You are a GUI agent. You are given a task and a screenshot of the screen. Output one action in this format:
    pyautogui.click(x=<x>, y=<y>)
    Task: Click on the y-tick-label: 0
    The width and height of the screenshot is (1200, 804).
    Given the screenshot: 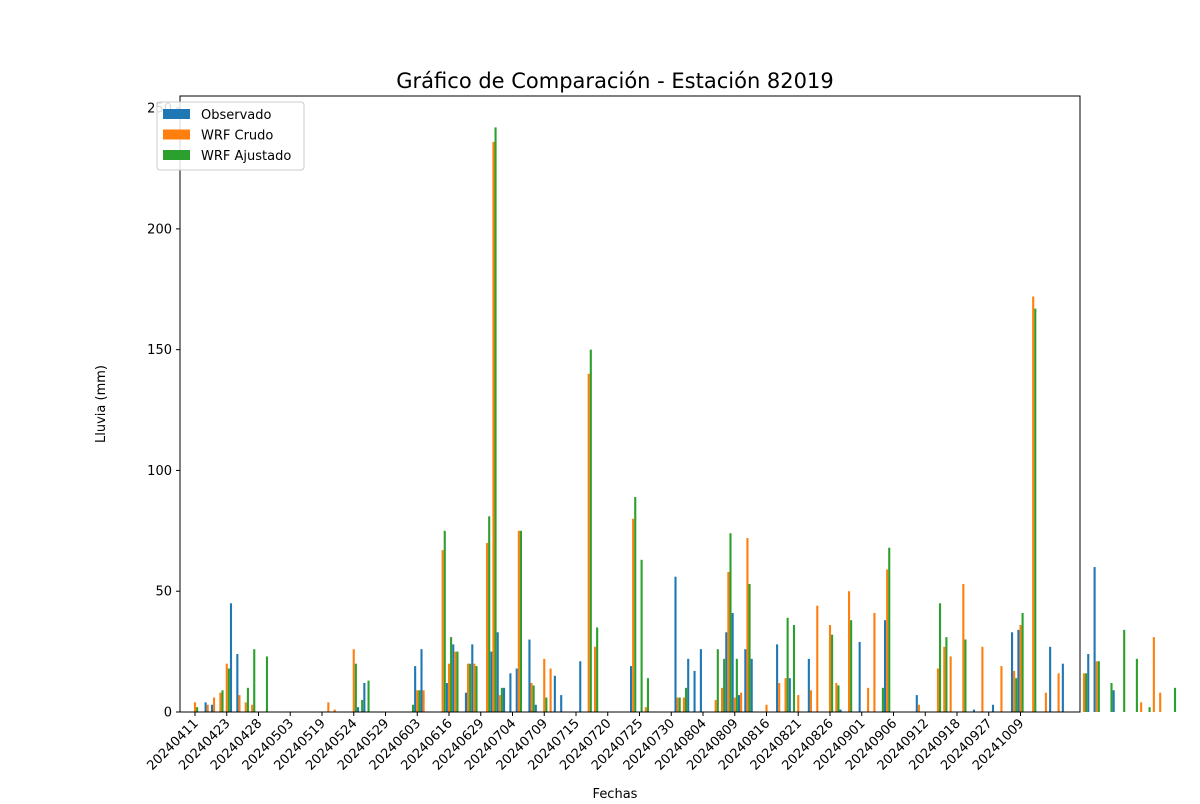 What is the action you would take?
    pyautogui.click(x=168, y=713)
    